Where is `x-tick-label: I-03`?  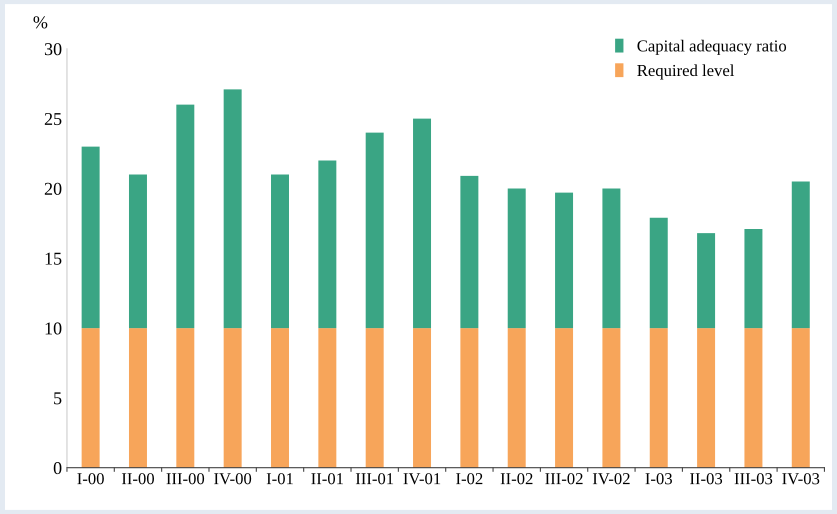
x-tick-label: I-03 is located at coordinates (658, 478).